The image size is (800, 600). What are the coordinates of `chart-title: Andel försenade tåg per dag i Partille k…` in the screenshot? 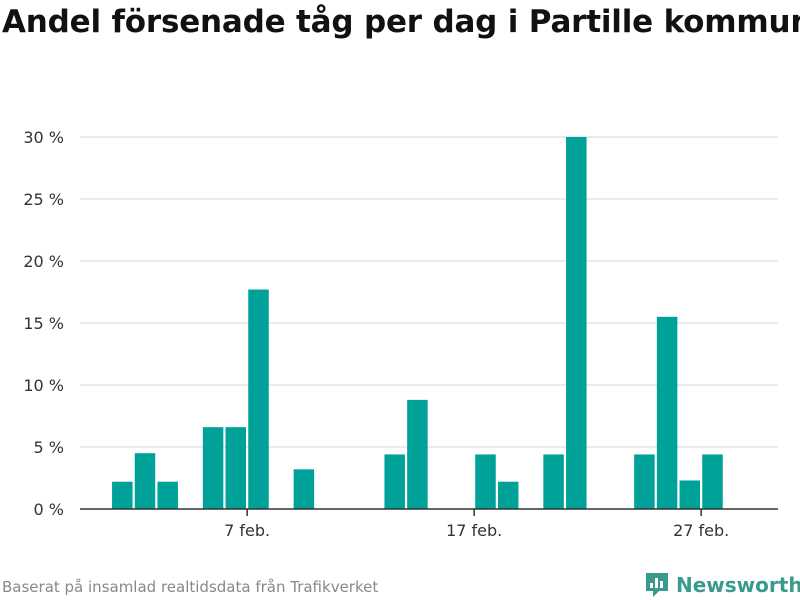 It's located at (401, 22).